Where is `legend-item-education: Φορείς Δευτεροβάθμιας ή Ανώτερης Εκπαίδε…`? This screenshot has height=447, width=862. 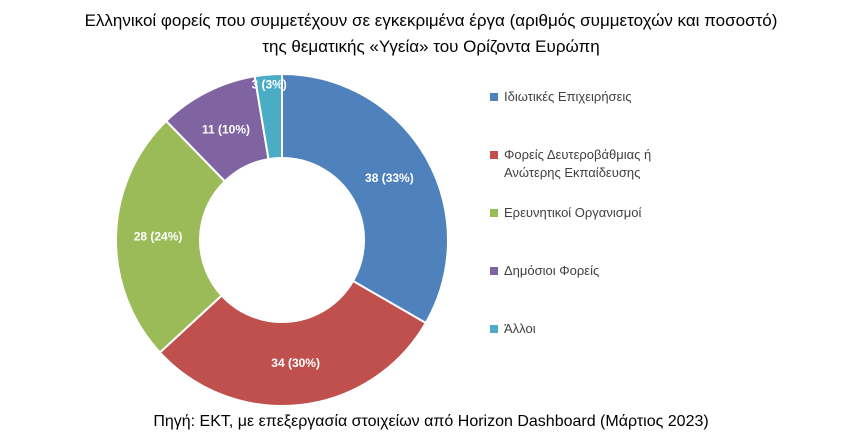
legend-item-education: Φορείς Δευτεροβάθμιας ή Ανώτερης Εκπαίδε… is located at coordinates (589, 164).